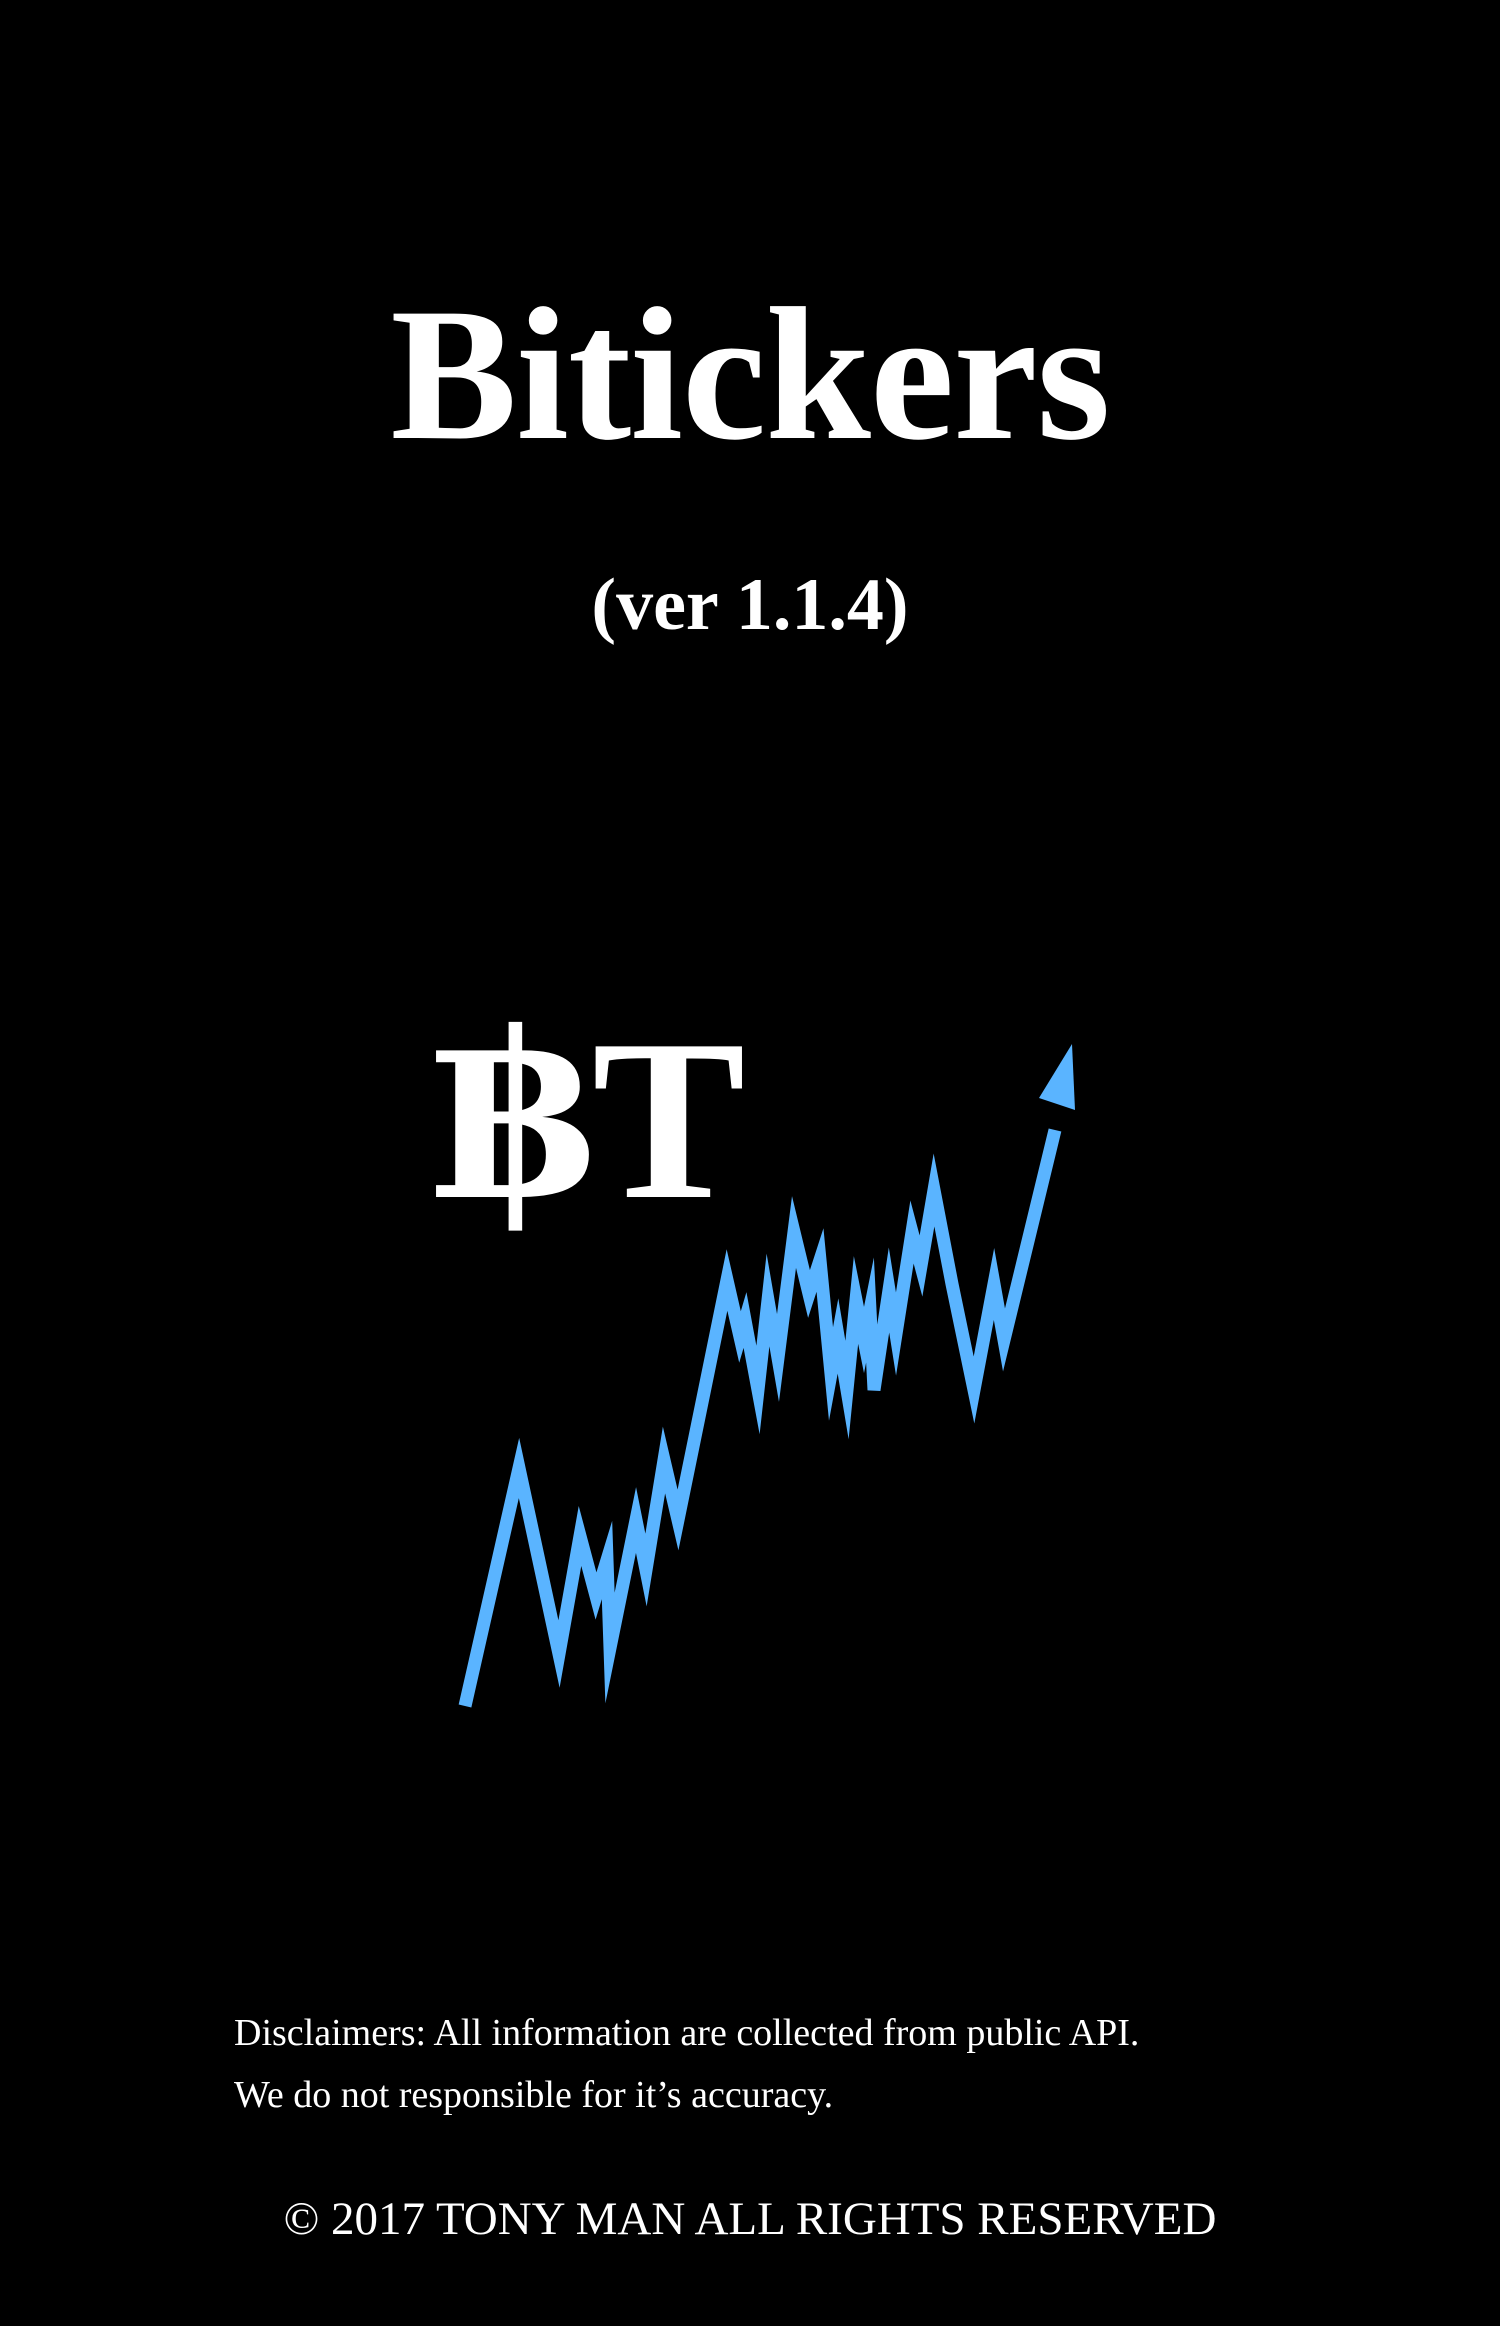 The width and height of the screenshot is (1500, 2326). Describe the element at coordinates (750, 2219) in the screenshot. I see `copyright-notice: © 2017 TONY MAN ALL RIGHTS RESERVED` at that location.